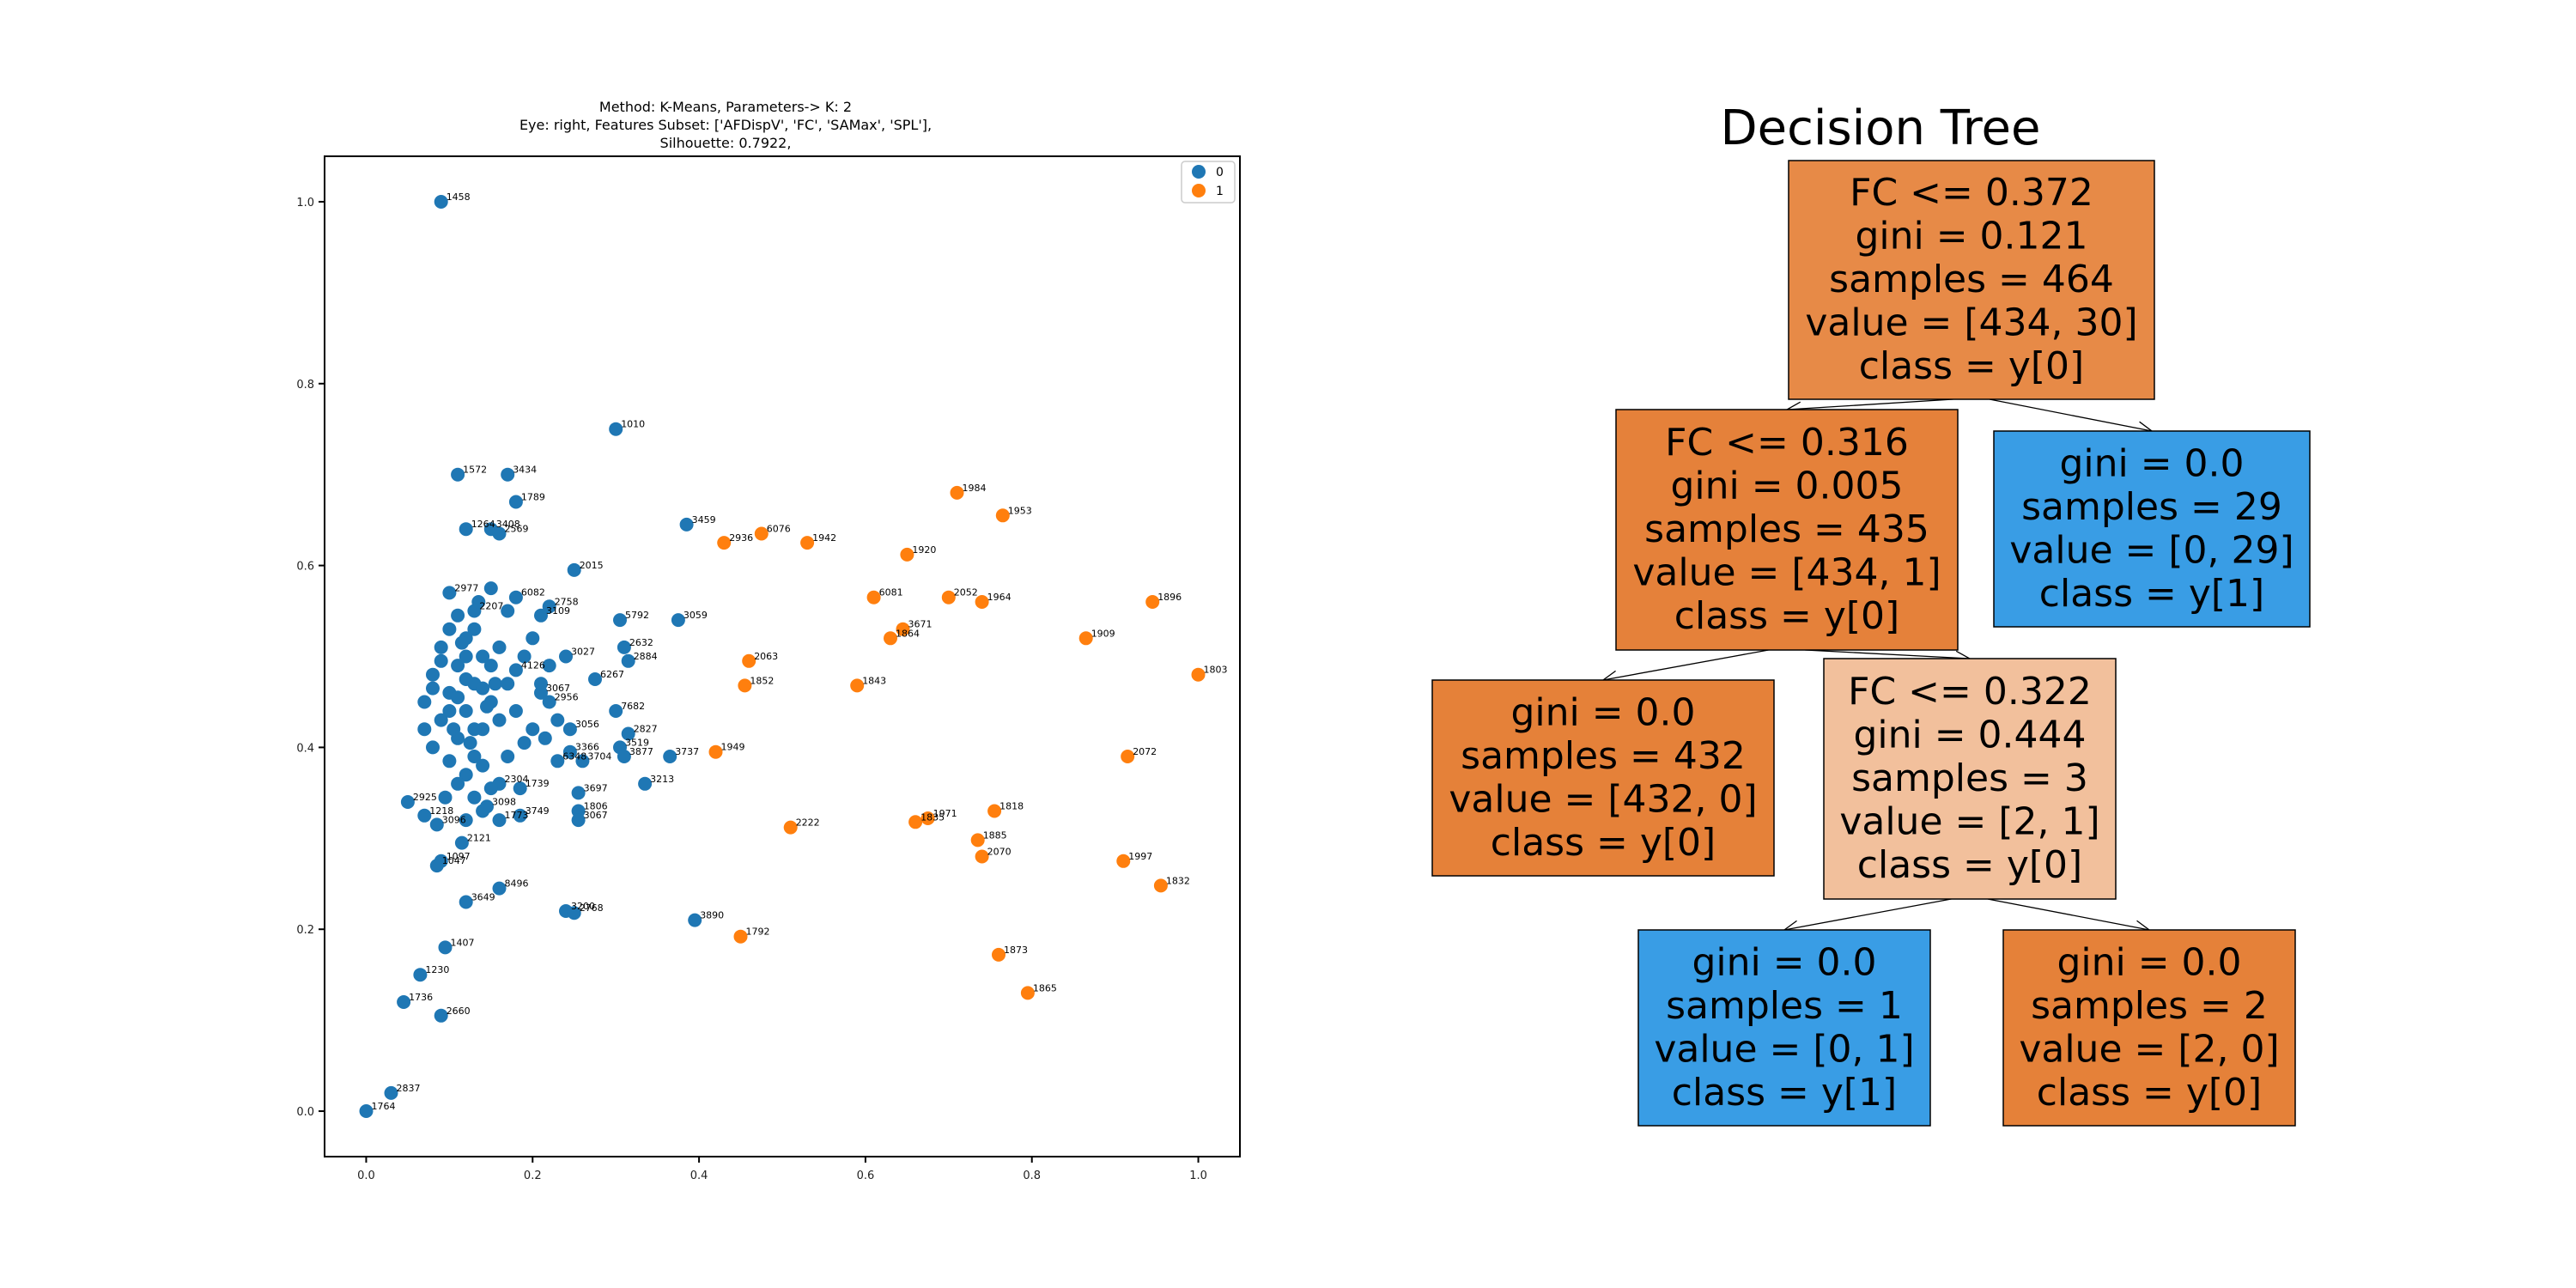 The image size is (2576, 1288). I want to click on scatter-point-label: 3056, so click(587, 724).